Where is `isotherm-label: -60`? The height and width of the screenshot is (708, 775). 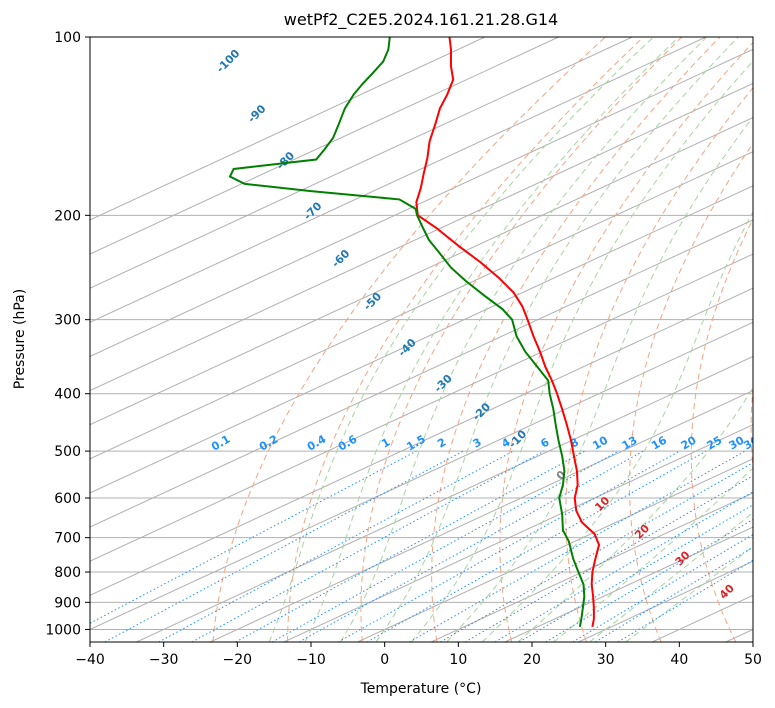 isotherm-label: -60 is located at coordinates (340, 258).